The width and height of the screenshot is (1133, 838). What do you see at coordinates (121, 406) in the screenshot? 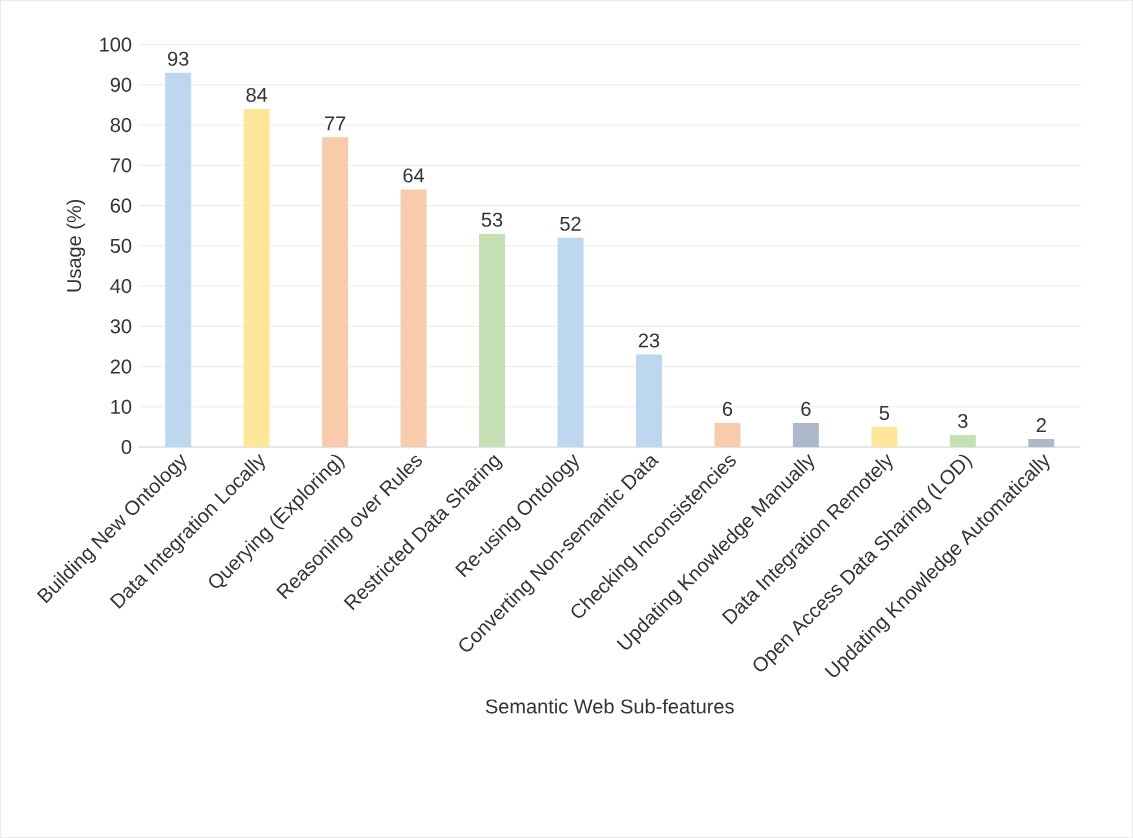
I see `y-tick-label: 10` at bounding box center [121, 406].